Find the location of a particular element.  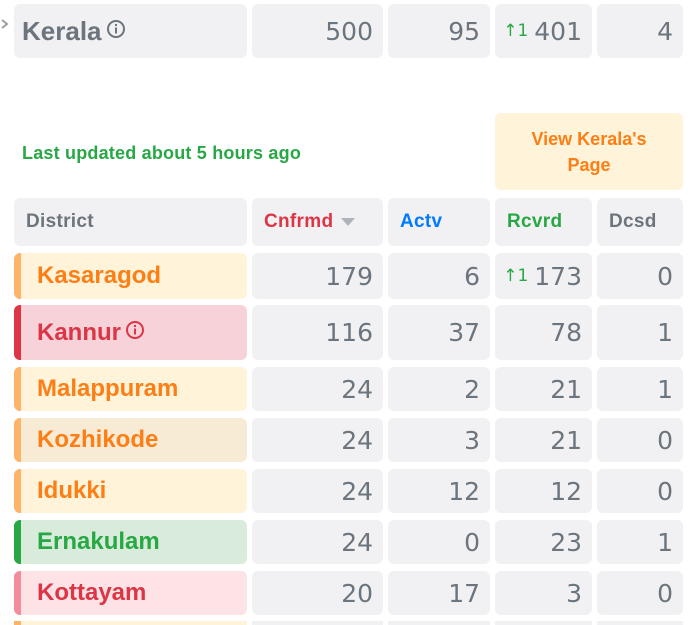

district-active-value: 37 is located at coordinates (464, 332).